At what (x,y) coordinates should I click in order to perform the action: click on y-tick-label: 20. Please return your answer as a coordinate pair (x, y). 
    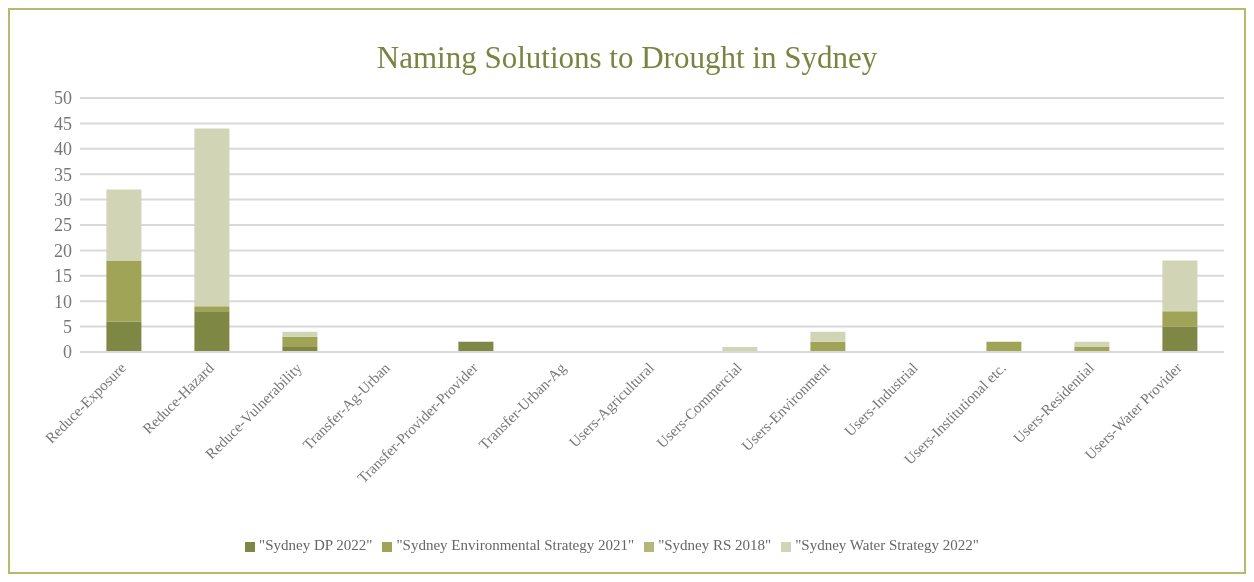
    Looking at the image, I should click on (63, 250).